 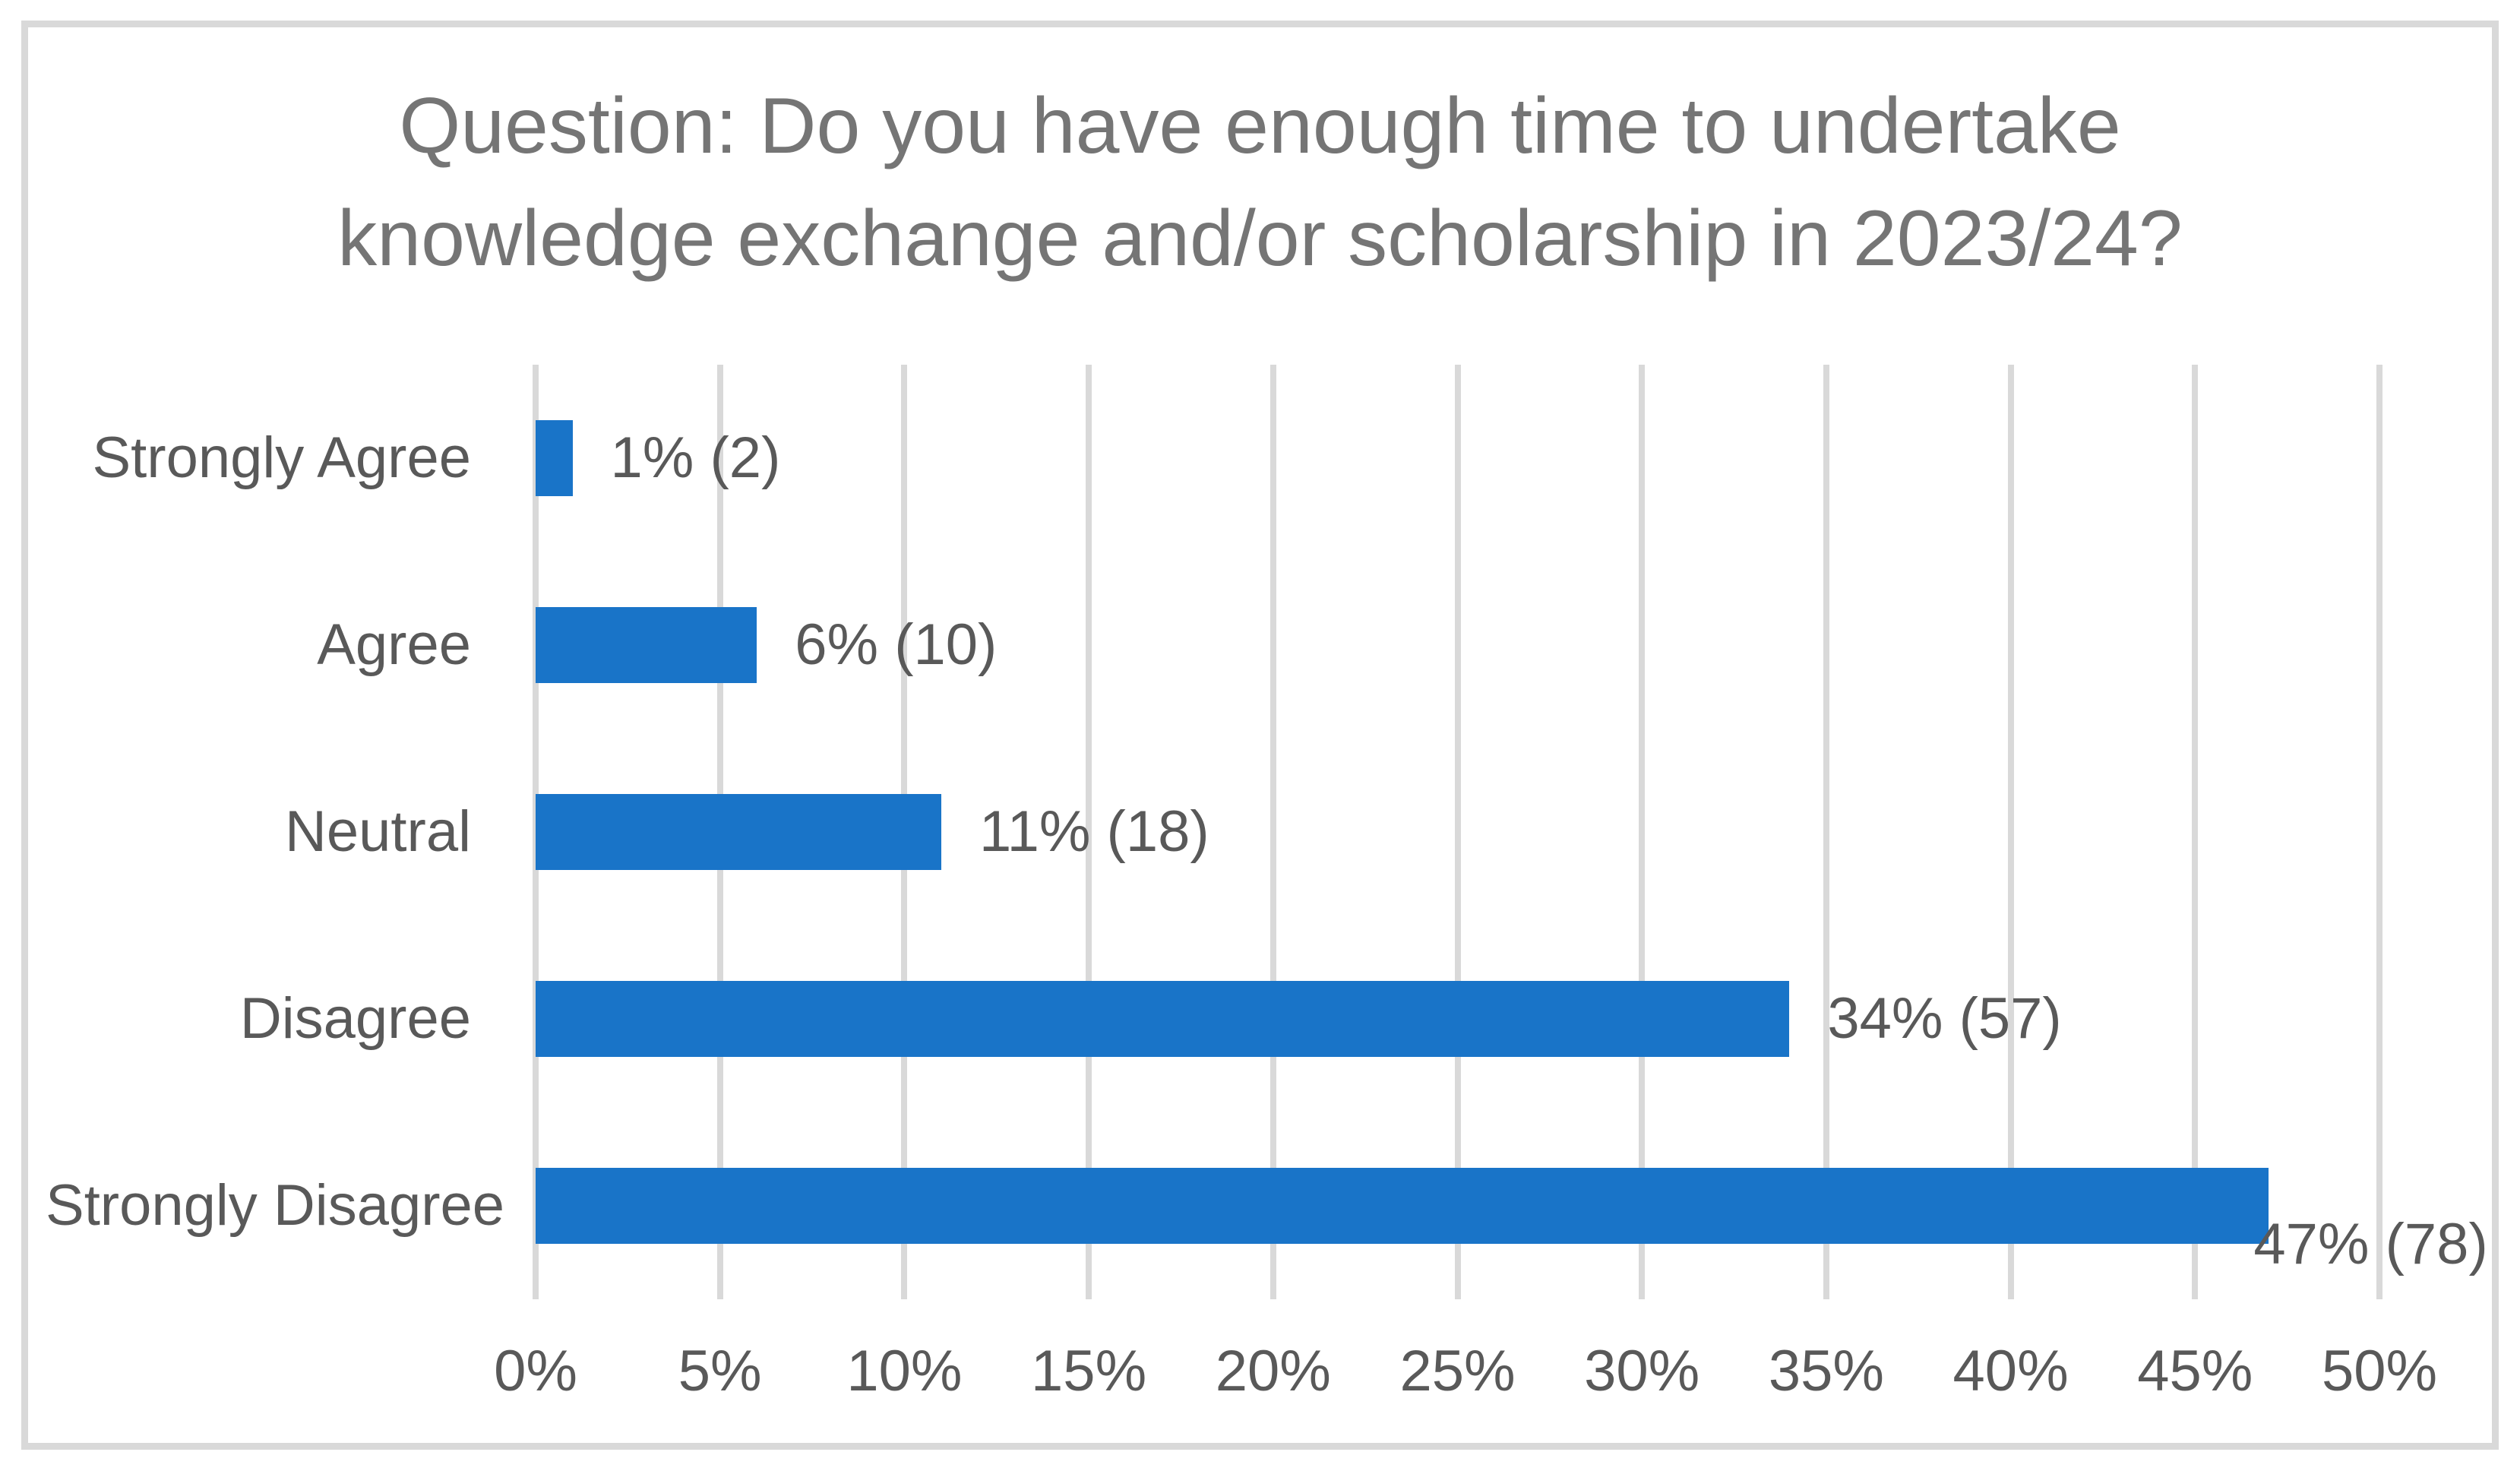 What do you see at coordinates (1273, 1371) in the screenshot?
I see `x-axis-tick-label: 20%` at bounding box center [1273, 1371].